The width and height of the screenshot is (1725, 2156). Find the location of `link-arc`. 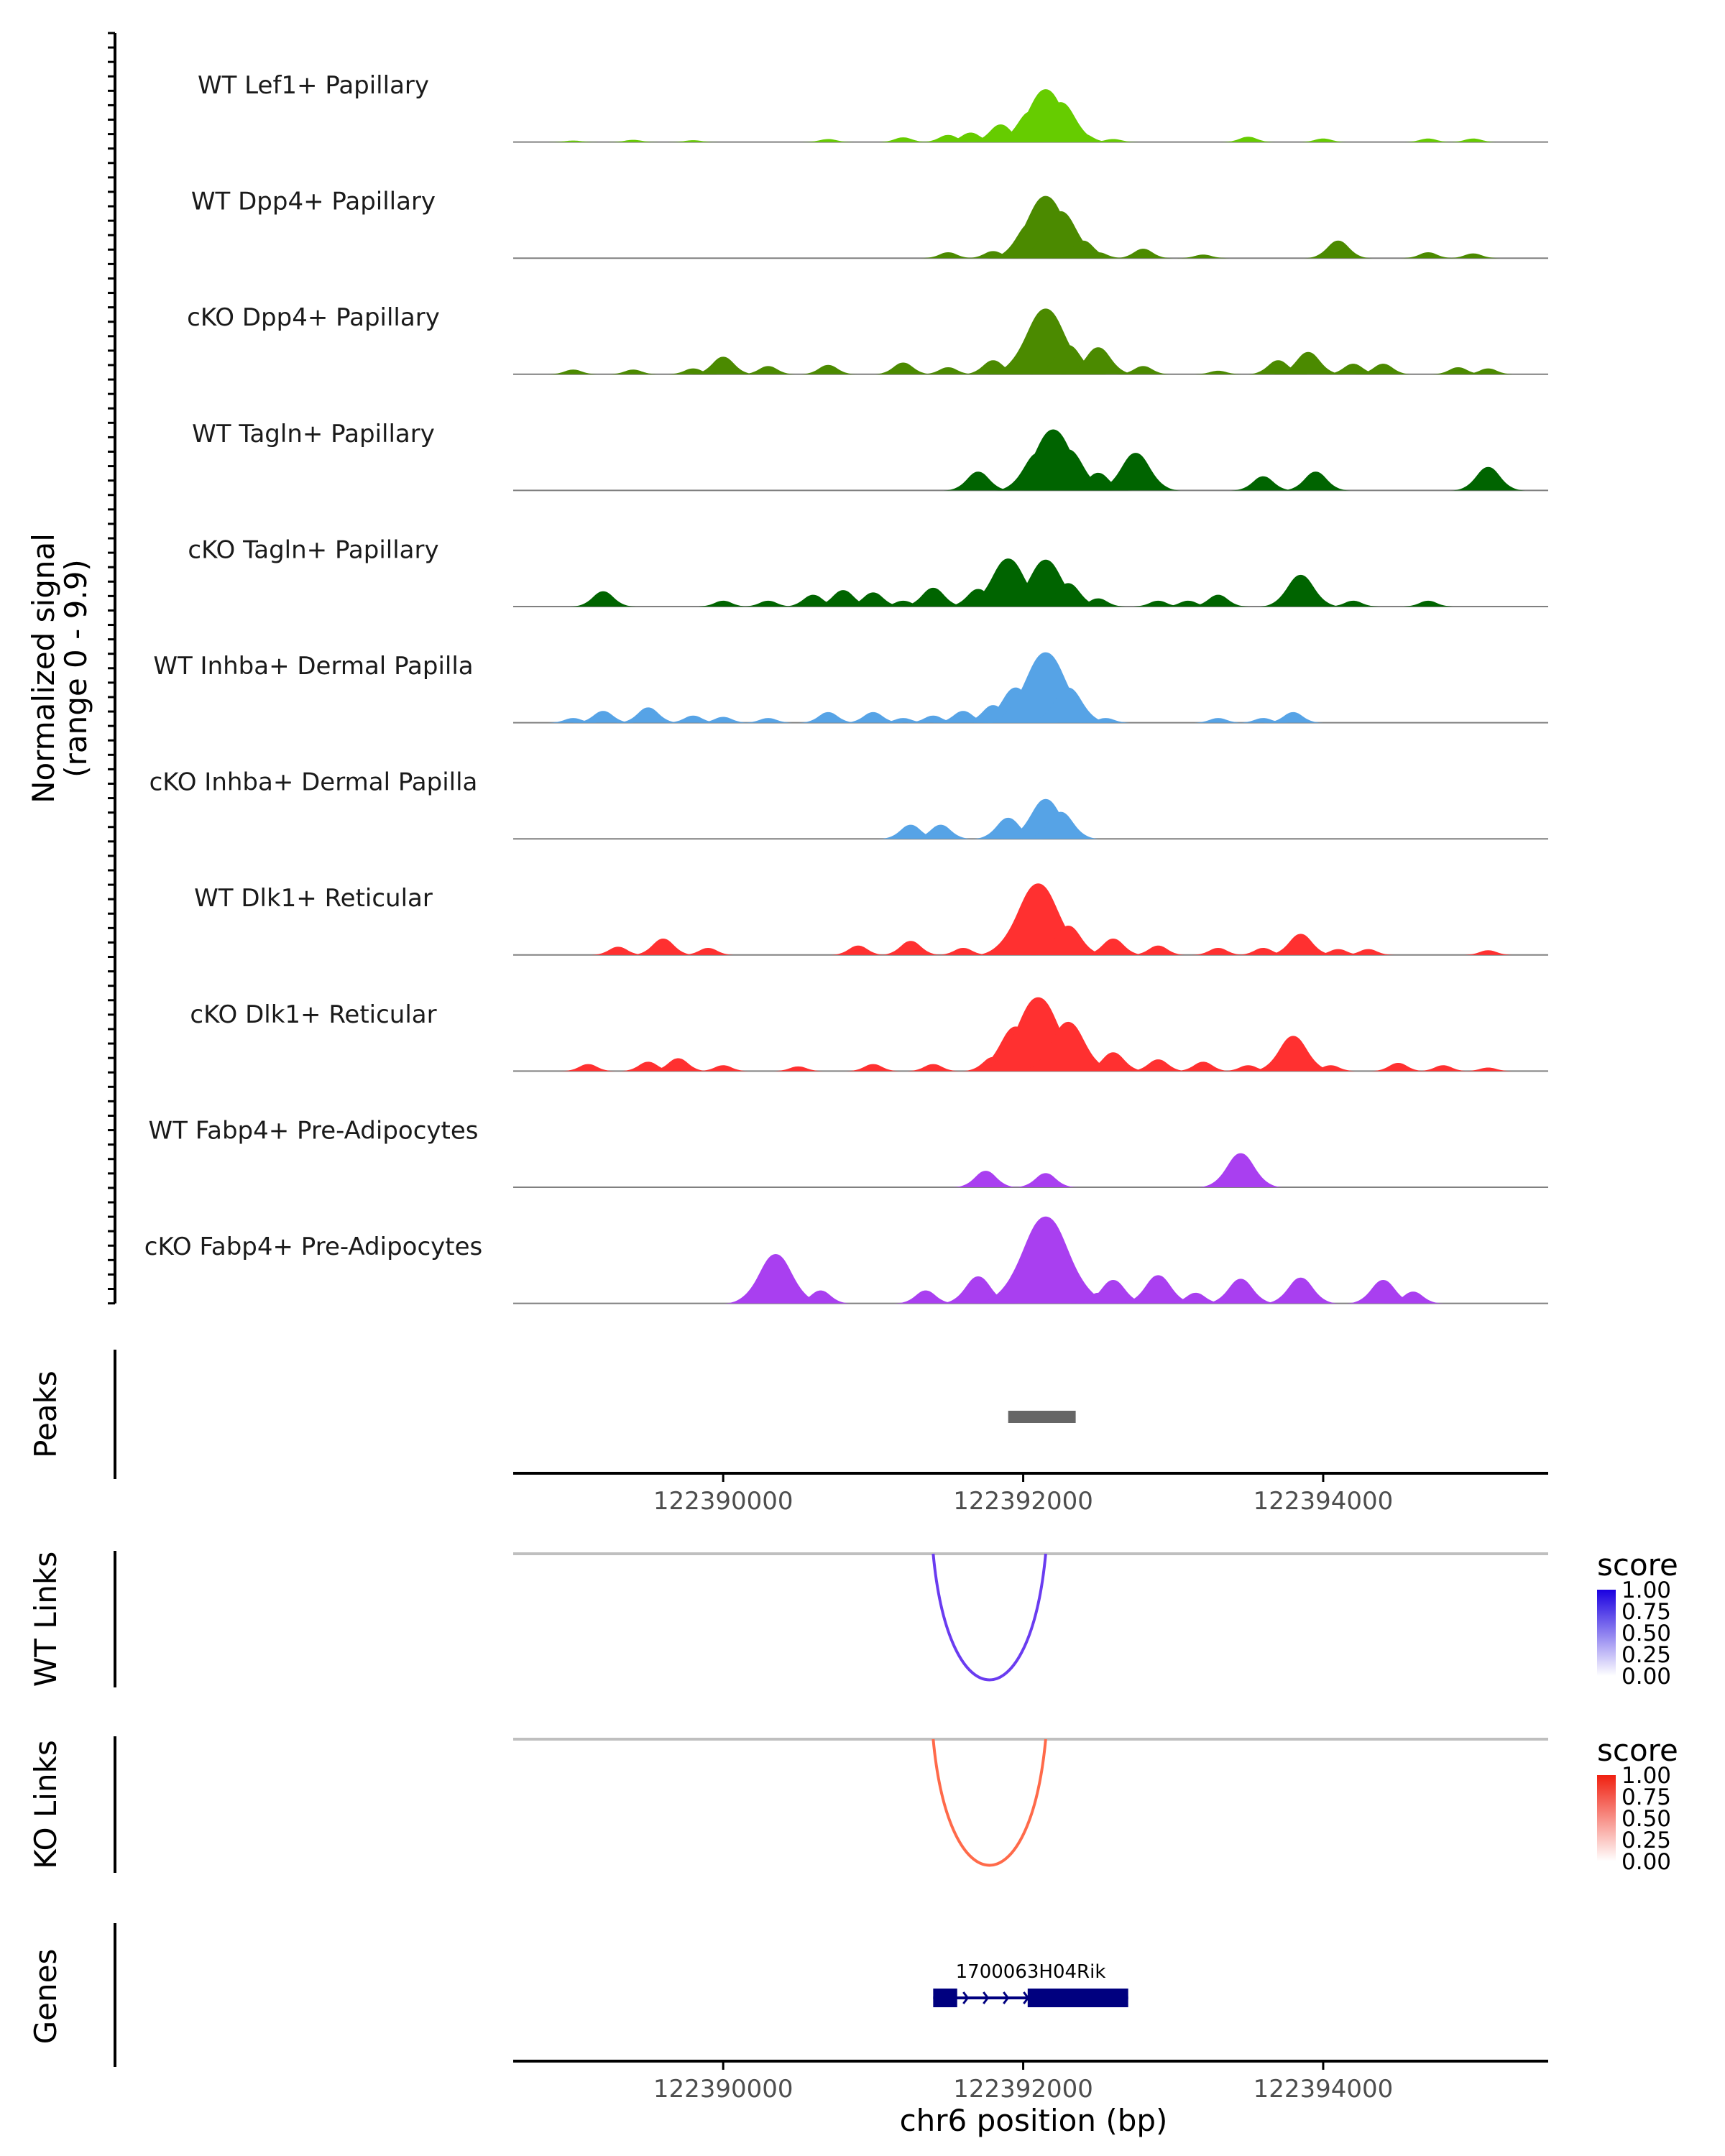

link-arc is located at coordinates (989, 1618).